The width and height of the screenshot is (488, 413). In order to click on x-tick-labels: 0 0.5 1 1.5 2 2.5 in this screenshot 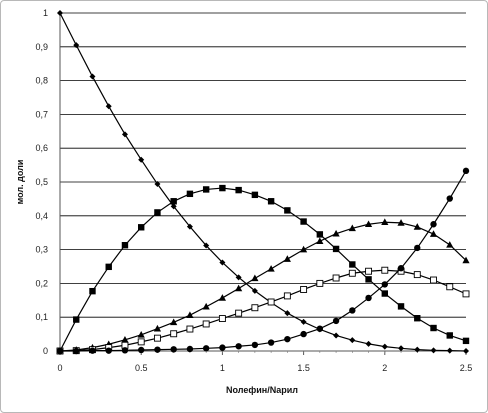, I will do `click(264, 368)`.